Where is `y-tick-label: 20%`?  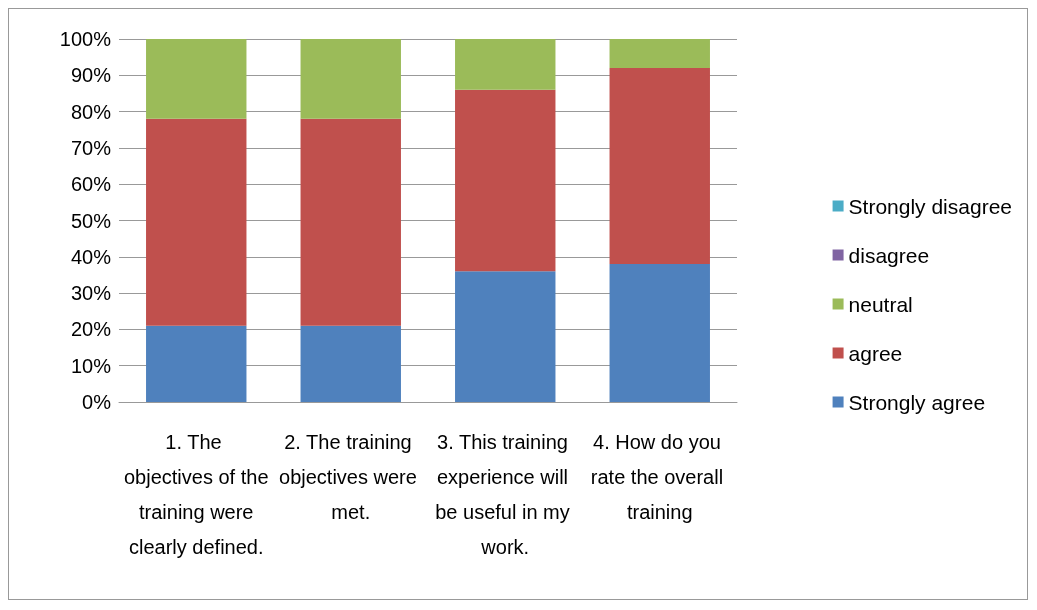 y-tick-label: 20% is located at coordinates (91, 329).